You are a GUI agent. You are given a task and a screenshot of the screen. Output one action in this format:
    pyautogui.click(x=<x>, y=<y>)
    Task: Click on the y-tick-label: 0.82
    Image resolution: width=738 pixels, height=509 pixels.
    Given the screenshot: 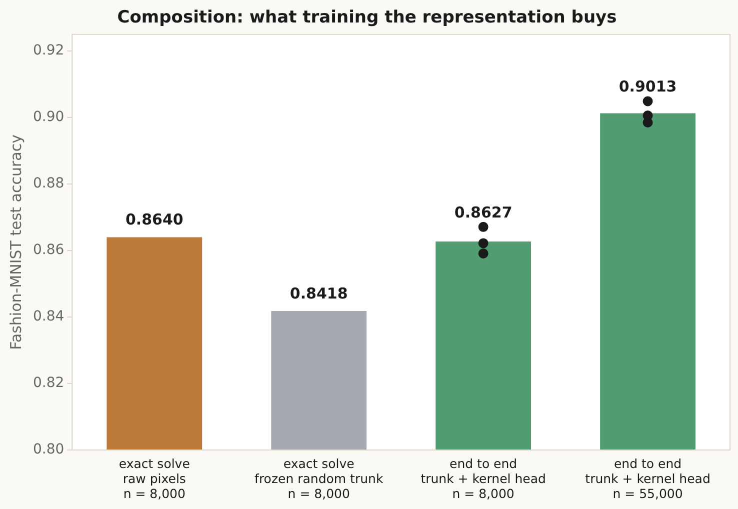 What is the action you would take?
    pyautogui.click(x=48, y=383)
    